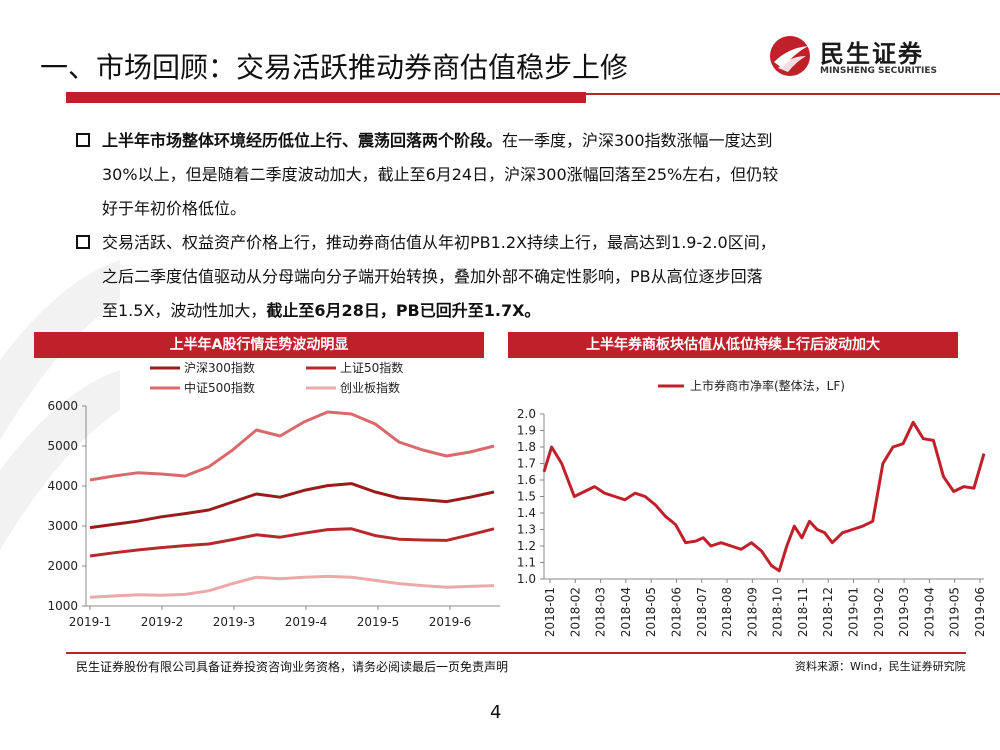 This screenshot has width=1000, height=750. I want to click on x-tick-label: 2018-06, so click(676, 612).